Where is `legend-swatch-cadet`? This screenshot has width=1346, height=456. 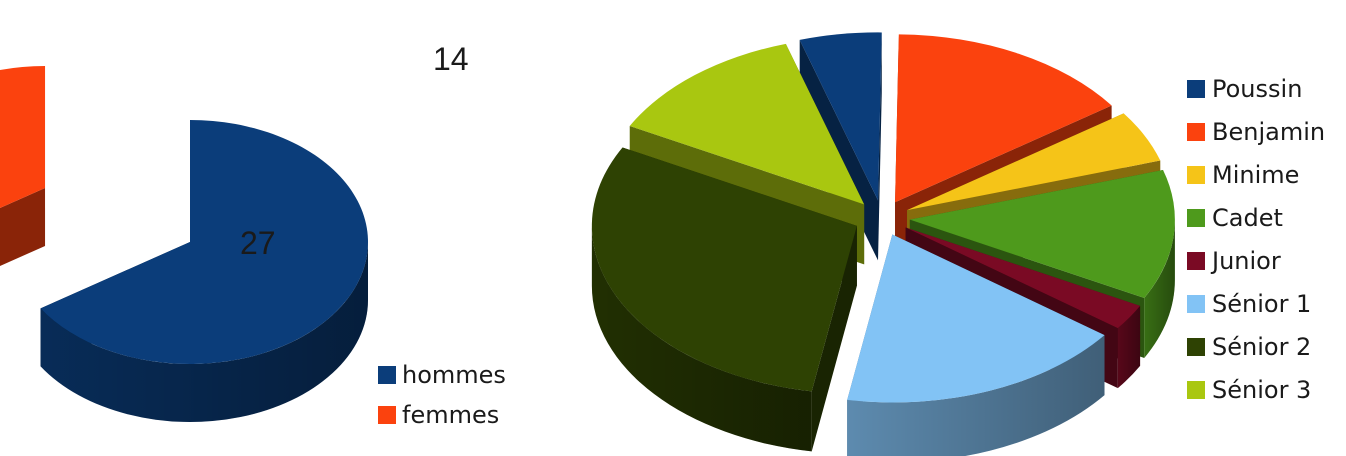 legend-swatch-cadet is located at coordinates (1196, 218).